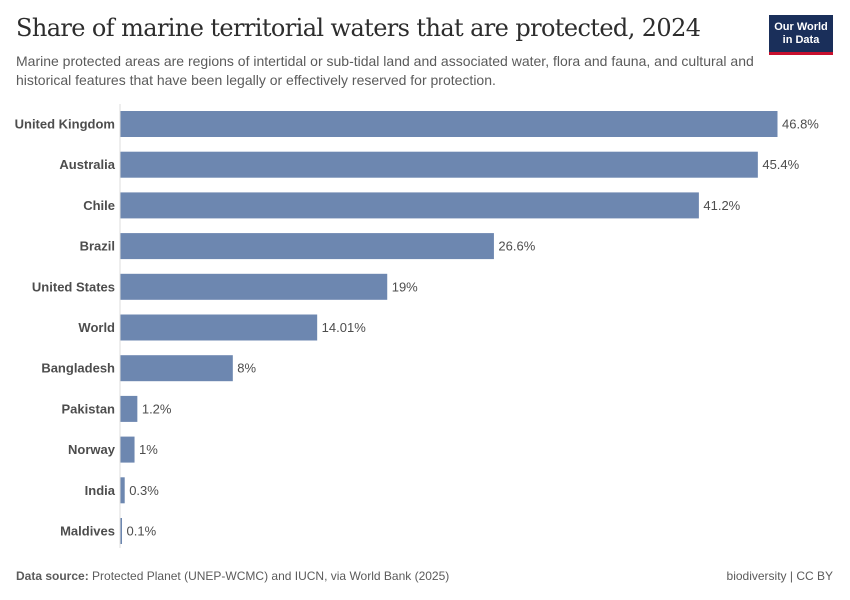 This screenshot has width=850, height=600. I want to click on value-label: 0.1%, so click(142, 531).